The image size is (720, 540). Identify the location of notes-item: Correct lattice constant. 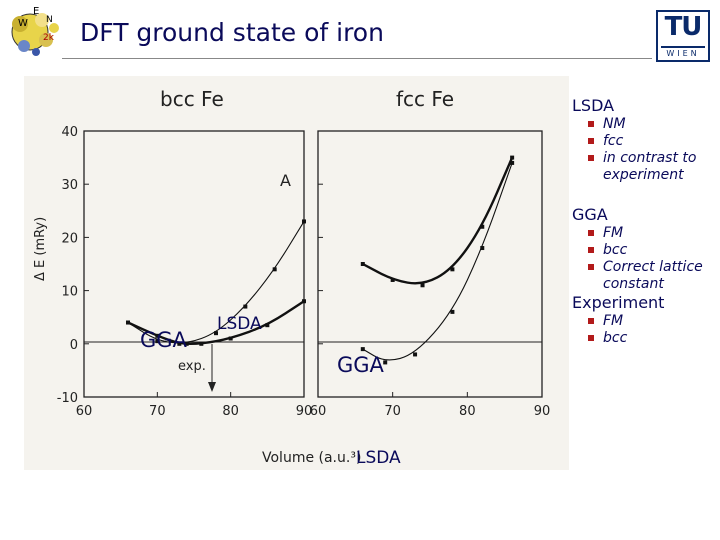
(652, 276).